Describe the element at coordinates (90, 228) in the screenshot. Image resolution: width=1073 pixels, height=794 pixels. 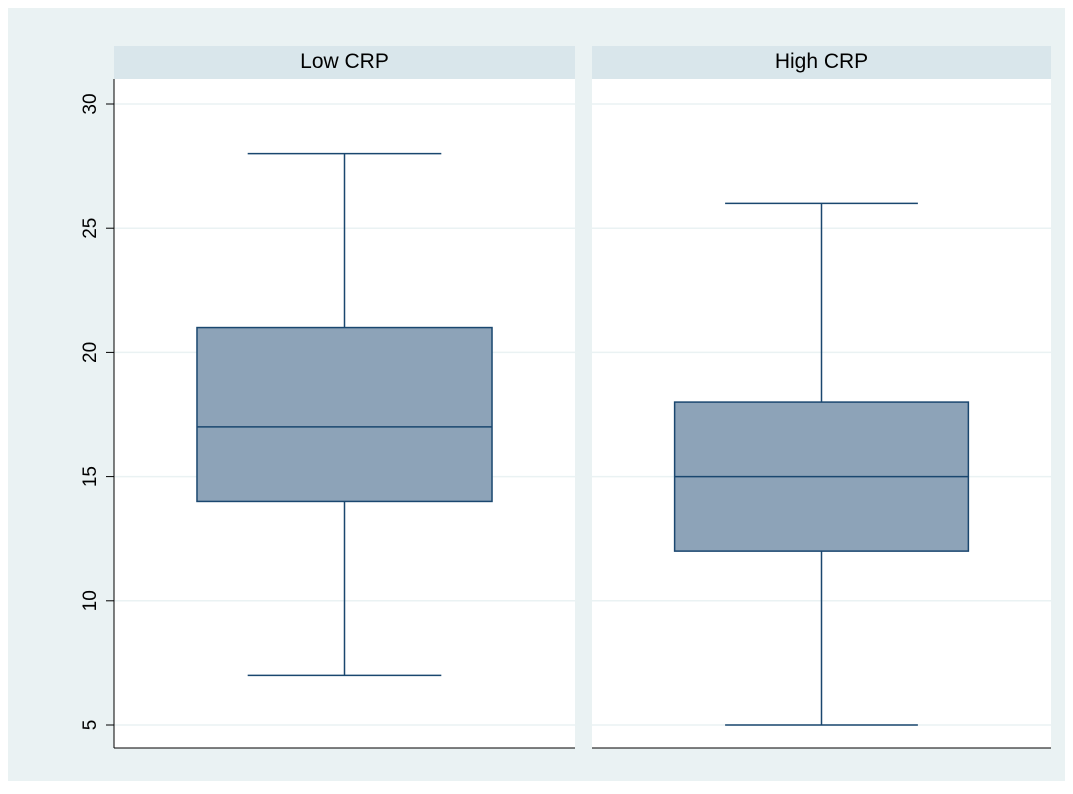
I see `y-tick-label: 25` at that location.